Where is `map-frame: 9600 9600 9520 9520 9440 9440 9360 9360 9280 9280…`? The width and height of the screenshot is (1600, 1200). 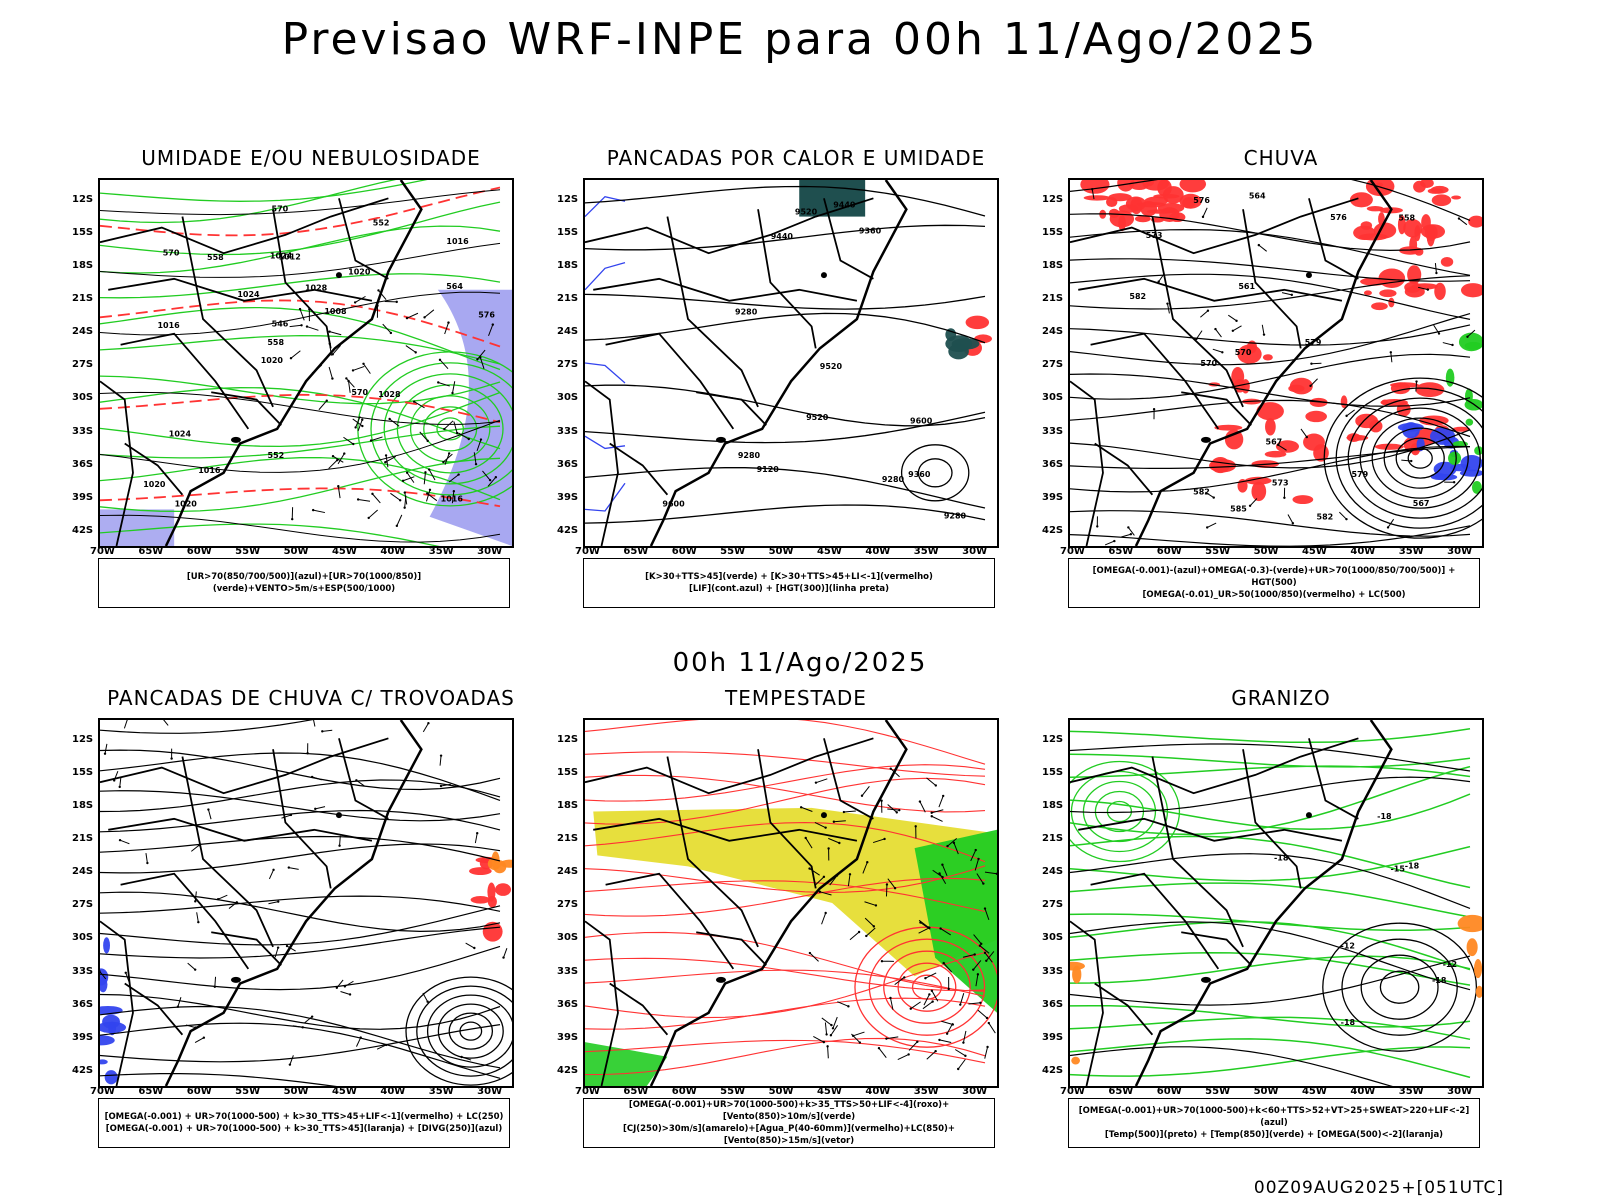 map-frame: 9600 9600 9520 9520 9440 9440 9360 9360 9280 9280… is located at coordinates (791, 363).